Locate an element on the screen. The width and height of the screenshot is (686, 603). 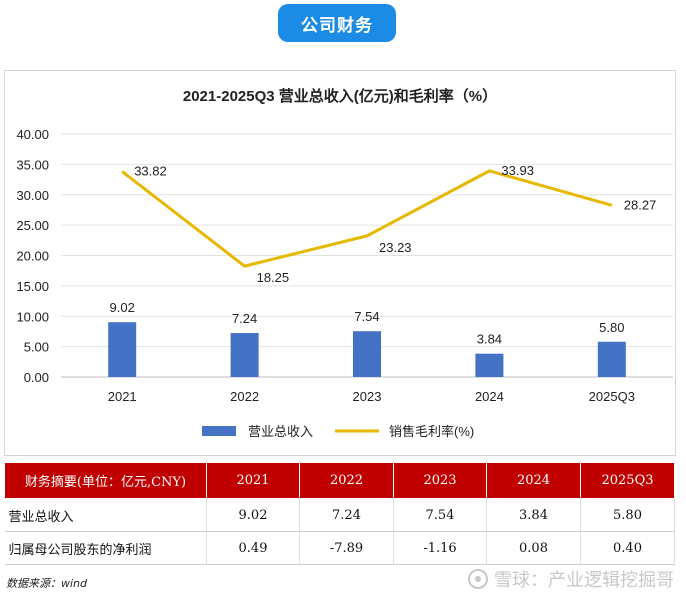
y-tick-label: 25.00 is located at coordinates (32, 225).